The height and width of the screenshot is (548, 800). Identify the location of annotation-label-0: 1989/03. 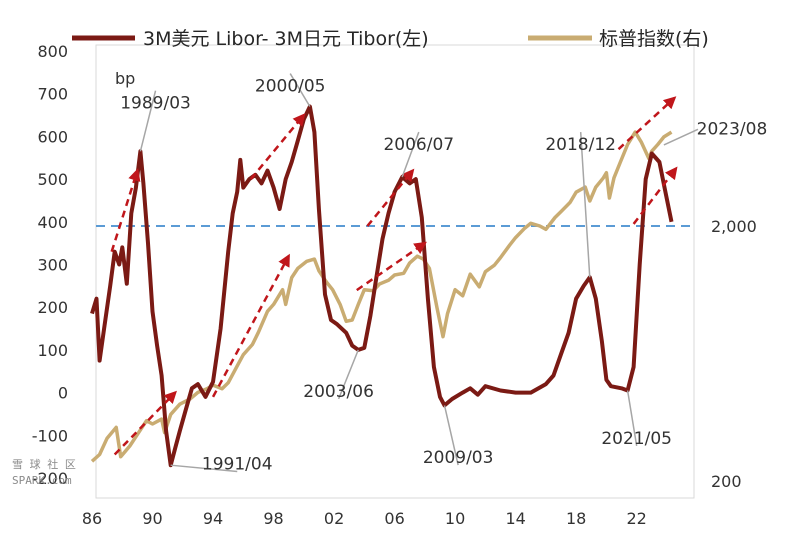
(155, 104).